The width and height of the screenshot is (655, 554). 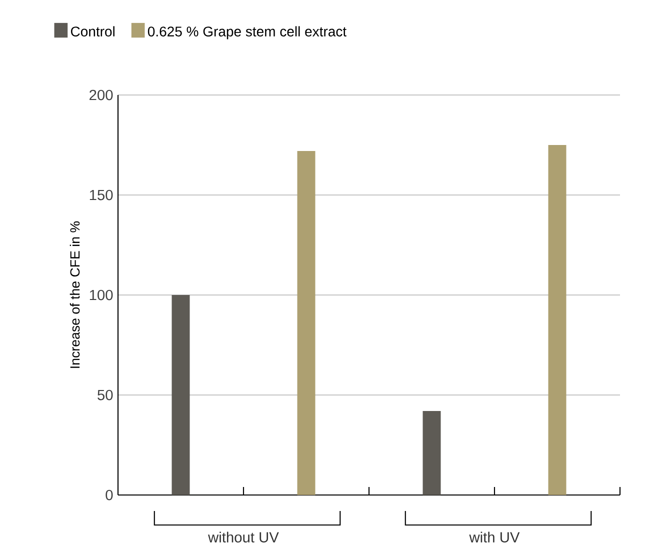 I want to click on legend-label: Control, so click(x=92, y=31).